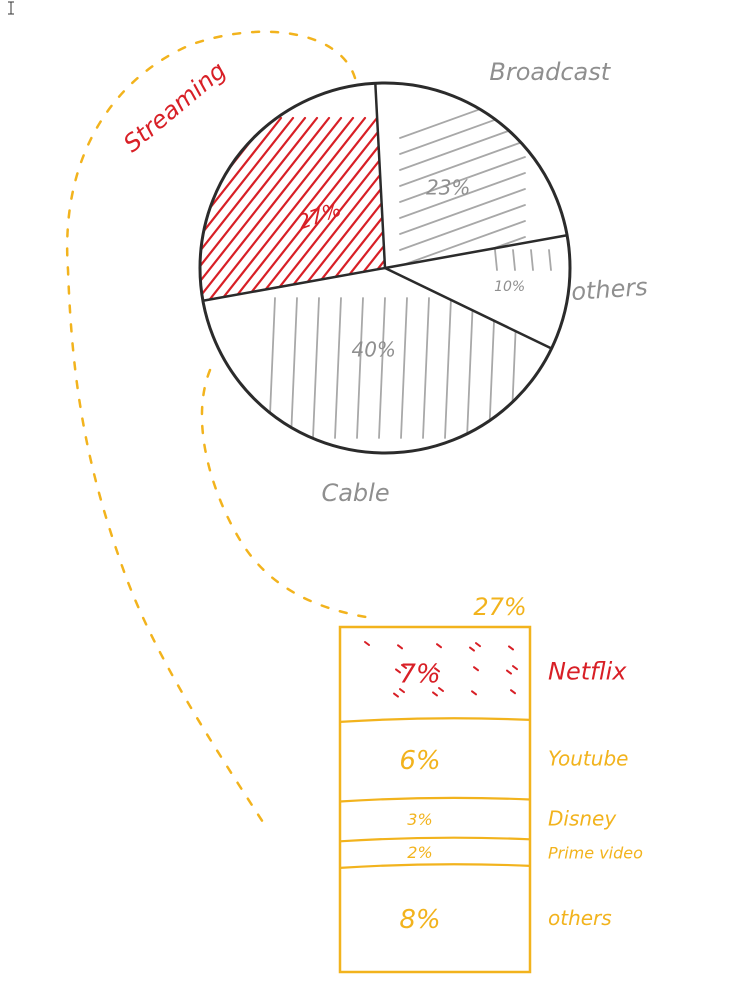 This screenshot has height=981, width=752. Describe the element at coordinates (373, 349) in the screenshot. I see `pie-value-cable: 40%` at that location.